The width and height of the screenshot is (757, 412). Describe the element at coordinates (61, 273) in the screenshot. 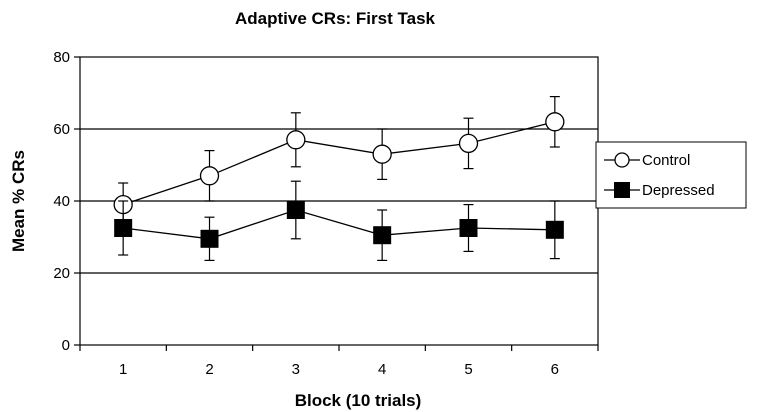

I see `y-tick-label: 20` at that location.